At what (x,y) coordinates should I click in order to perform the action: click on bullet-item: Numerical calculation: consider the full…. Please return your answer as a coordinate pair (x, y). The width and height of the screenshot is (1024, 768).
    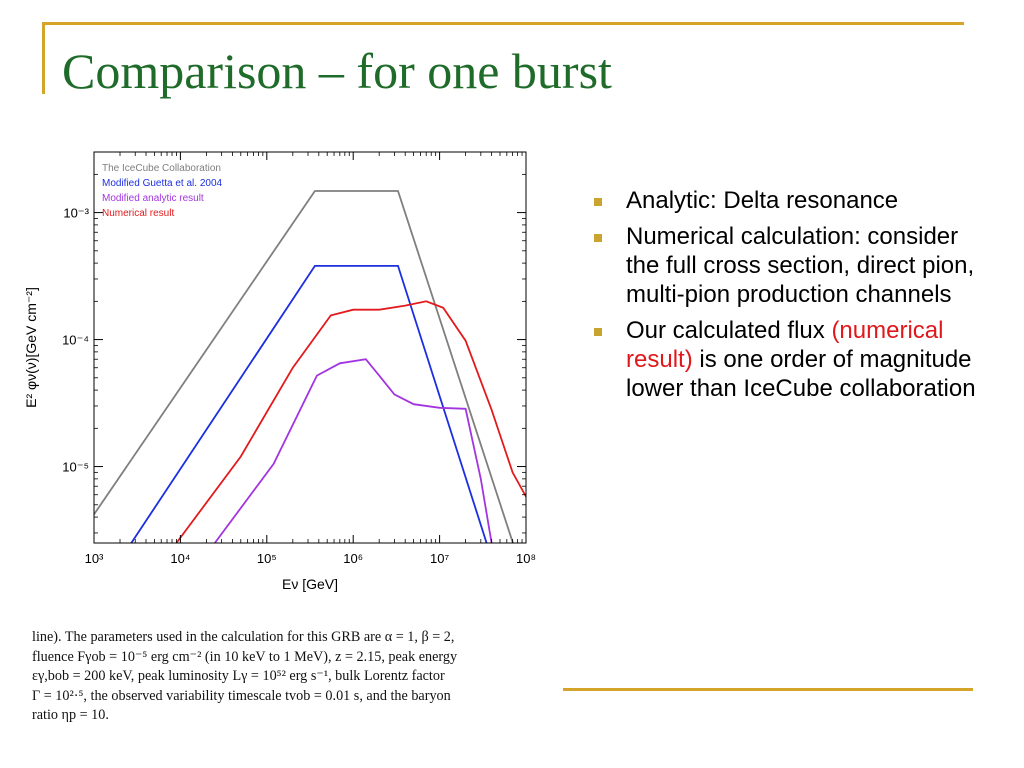
    Looking at the image, I should click on (794, 265).